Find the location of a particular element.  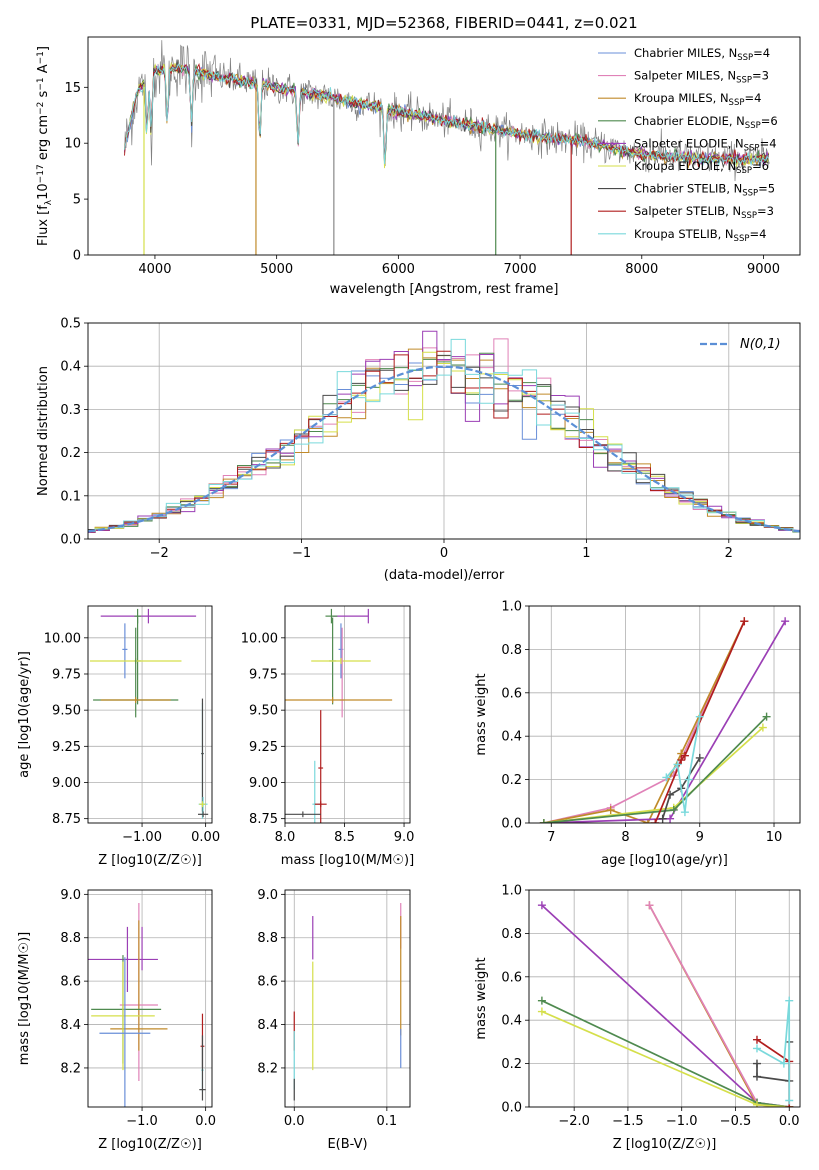

residual-y-label: Normed distribution is located at coordinates (43, 431).